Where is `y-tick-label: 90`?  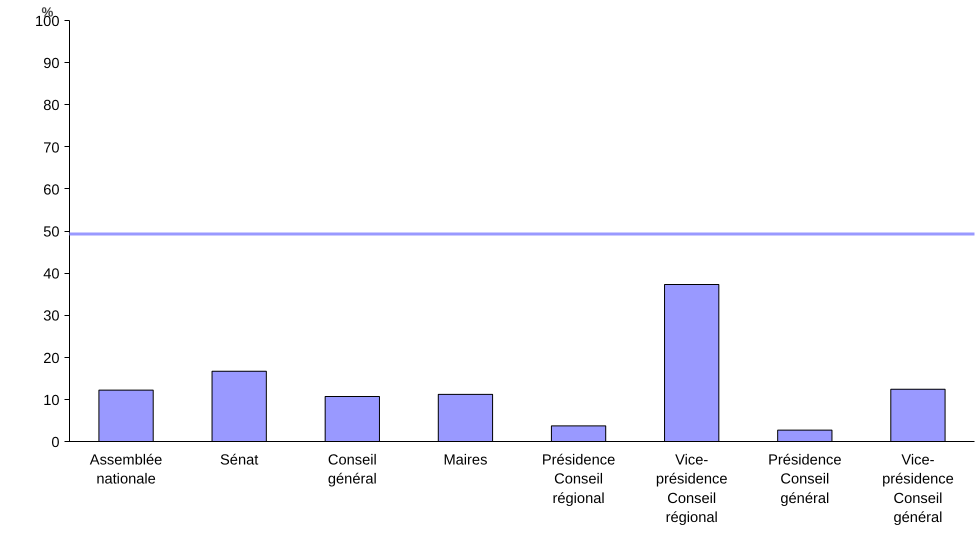 y-tick-label: 90 is located at coordinates (51, 64).